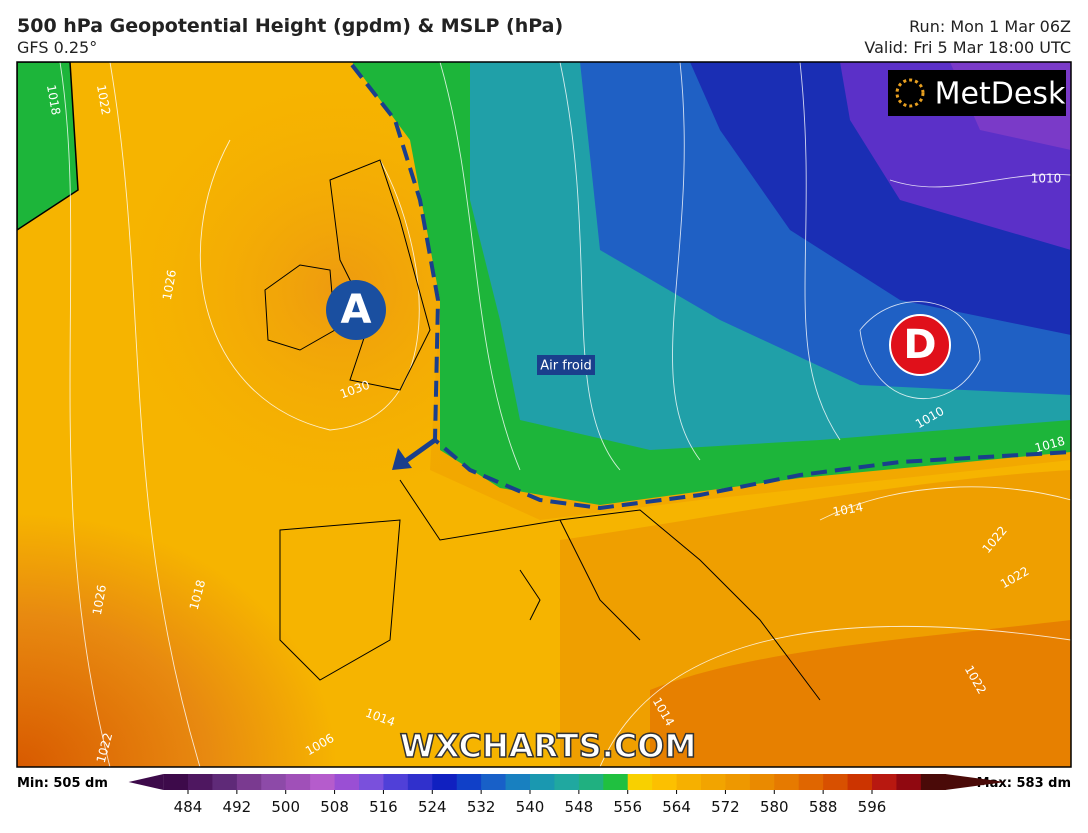 The height and width of the screenshot is (833, 1088). What do you see at coordinates (627, 807) in the screenshot?
I see `colorbar-tick-label: 556` at bounding box center [627, 807].